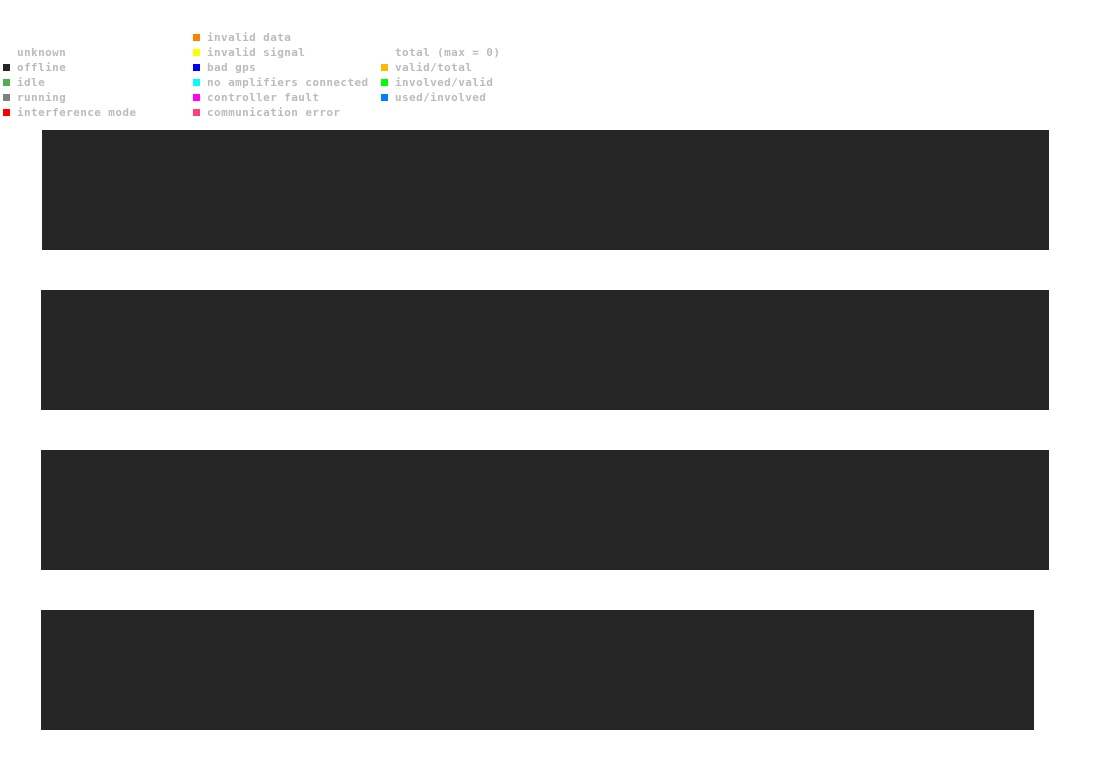 This screenshot has width=1095, height=764. Describe the element at coordinates (69, 97) in the screenshot. I see `legend-item: running` at that location.